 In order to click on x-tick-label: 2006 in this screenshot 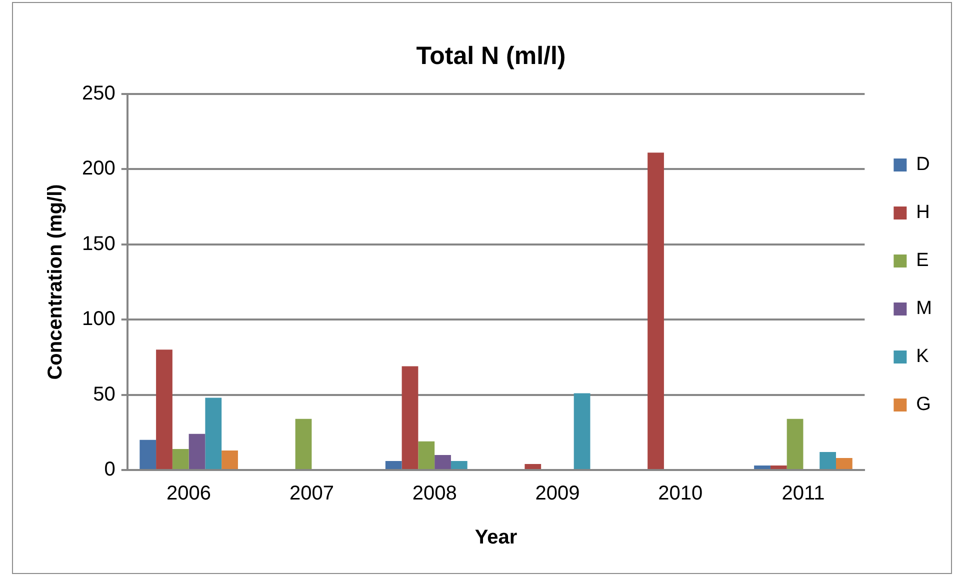, I will do `click(189, 493)`.